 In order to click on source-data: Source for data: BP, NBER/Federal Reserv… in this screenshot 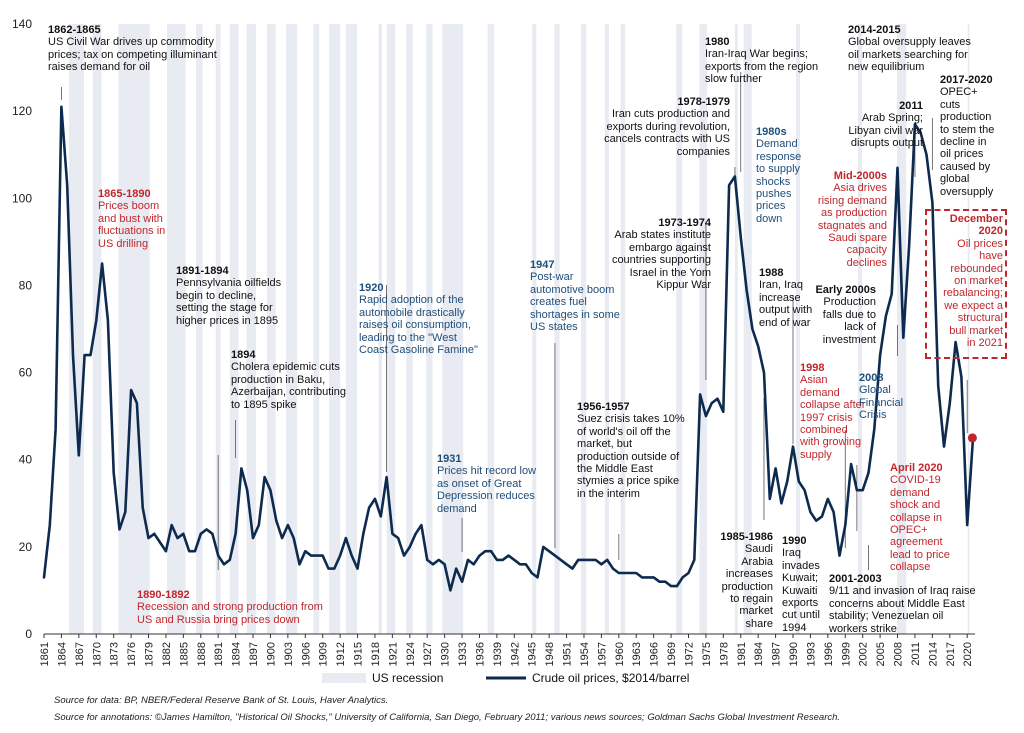, I will do `click(221, 700)`.